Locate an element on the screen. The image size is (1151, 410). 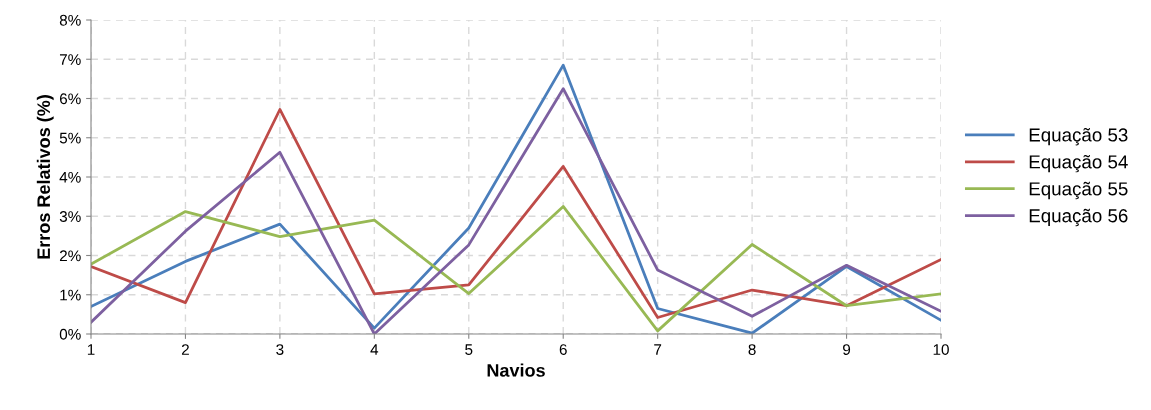
y-tick-label: 2% is located at coordinates (70, 256).